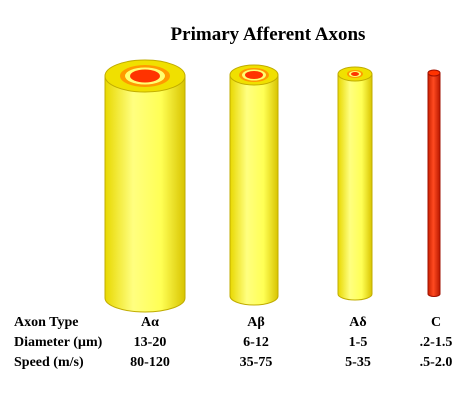  Describe the element at coordinates (49, 362) in the screenshot. I see `row-label: Speed (m/s)` at that location.